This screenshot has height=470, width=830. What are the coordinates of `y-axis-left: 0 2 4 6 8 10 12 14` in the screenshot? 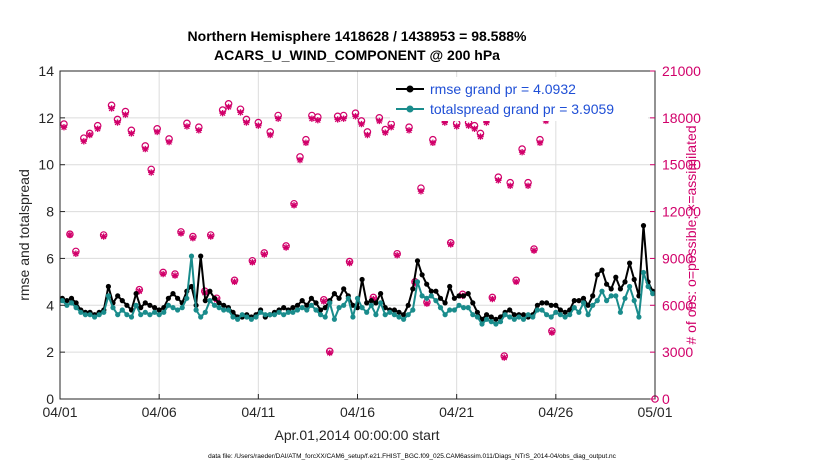 It's located at (51, 235).